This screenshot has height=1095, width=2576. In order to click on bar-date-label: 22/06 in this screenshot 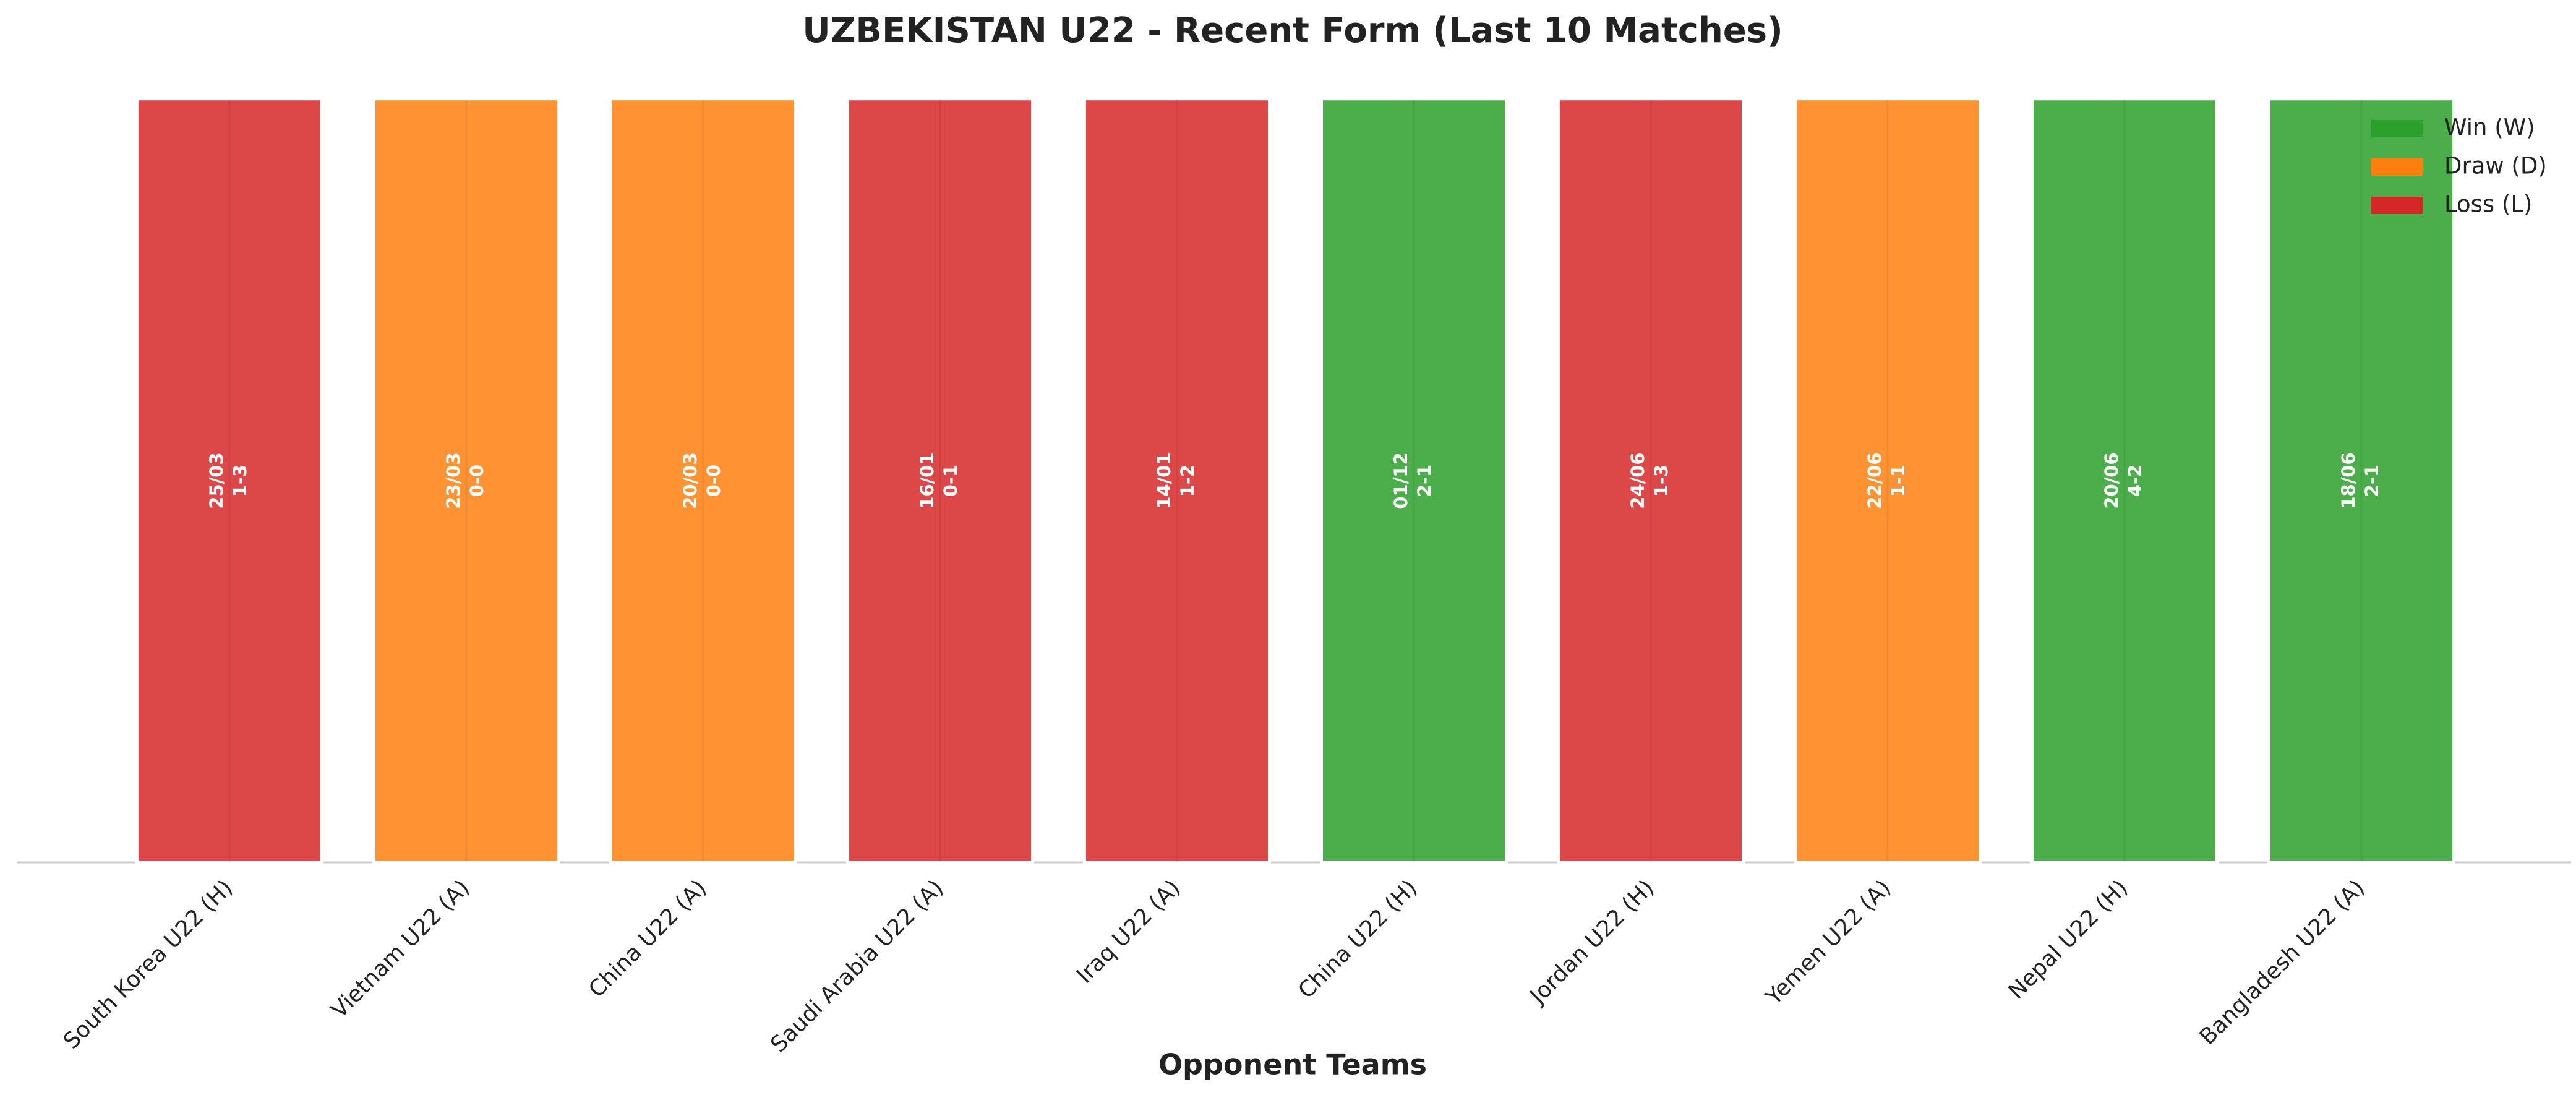, I will do `click(1874, 481)`.